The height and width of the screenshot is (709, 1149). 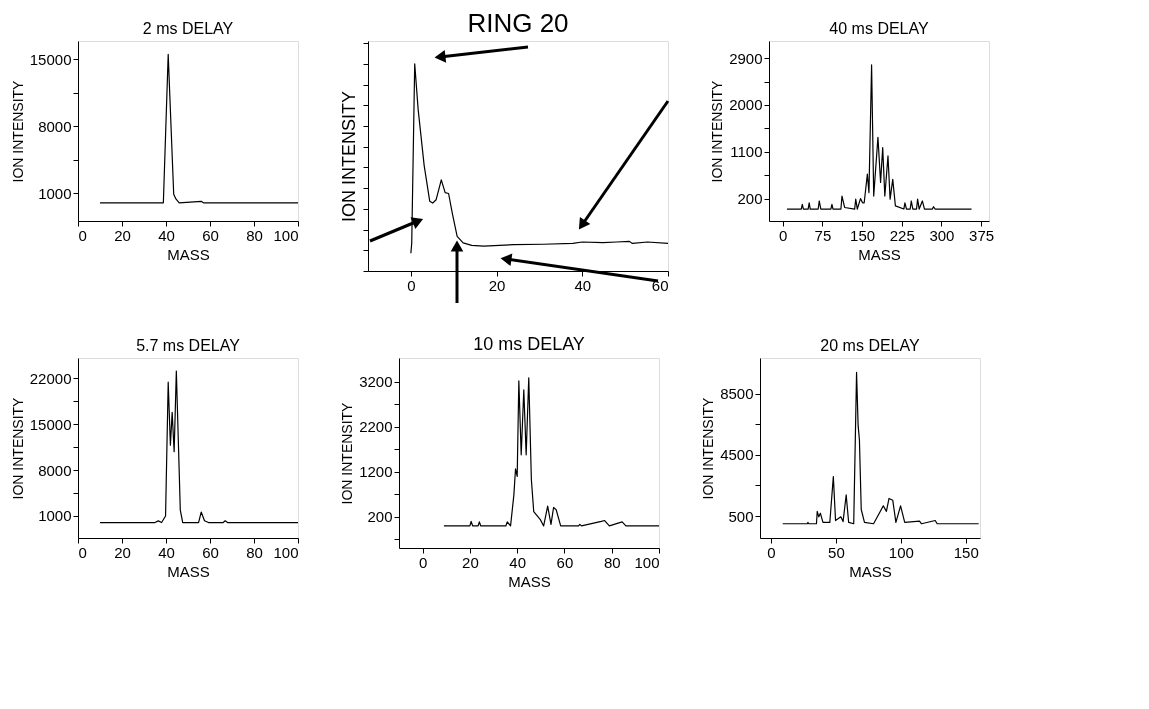 What do you see at coordinates (879, 28) in the screenshot?
I see `chart-title: 40 ms DELAY` at bounding box center [879, 28].